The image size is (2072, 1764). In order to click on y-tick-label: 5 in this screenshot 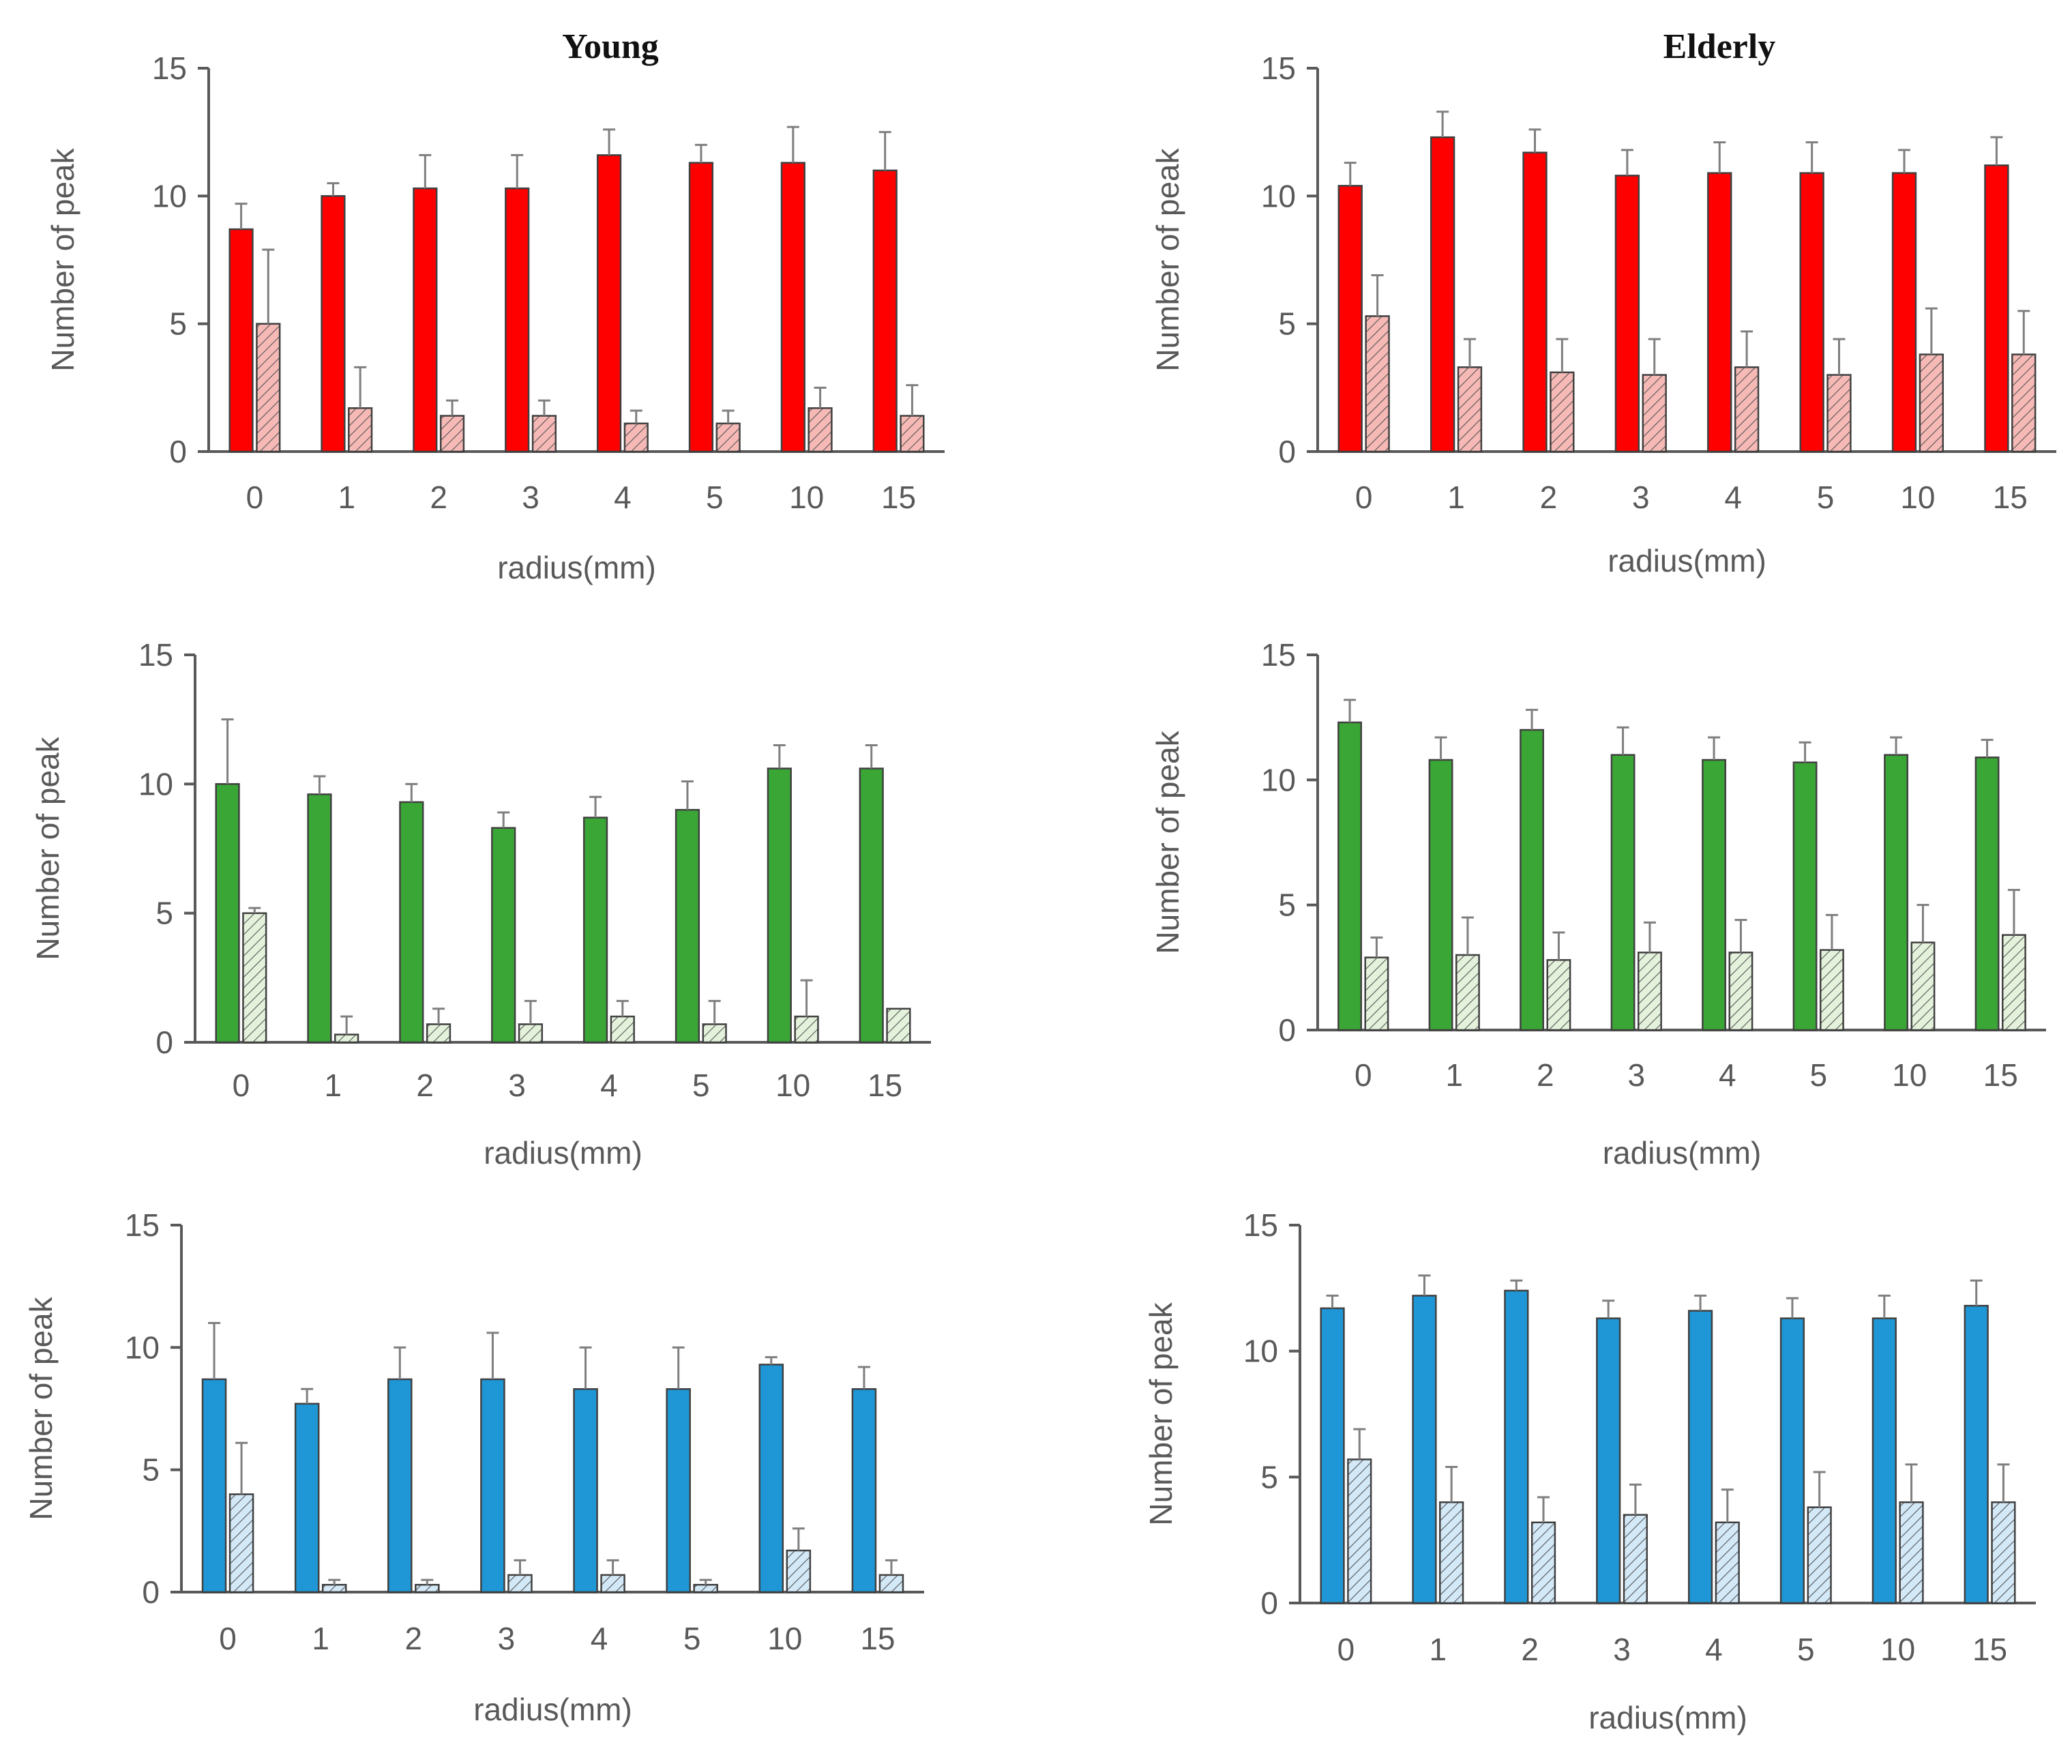, I will do `click(1287, 324)`.